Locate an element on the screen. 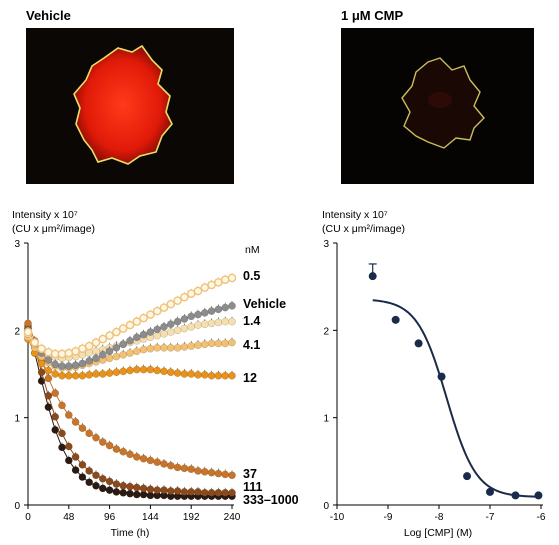  right-x-tick-label: -6 is located at coordinates (541, 517).